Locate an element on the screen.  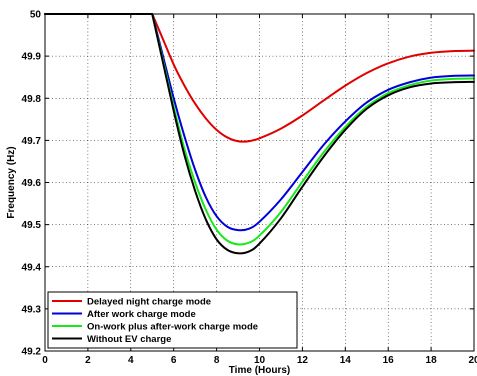
x-tick-label: 6 is located at coordinates (174, 360).